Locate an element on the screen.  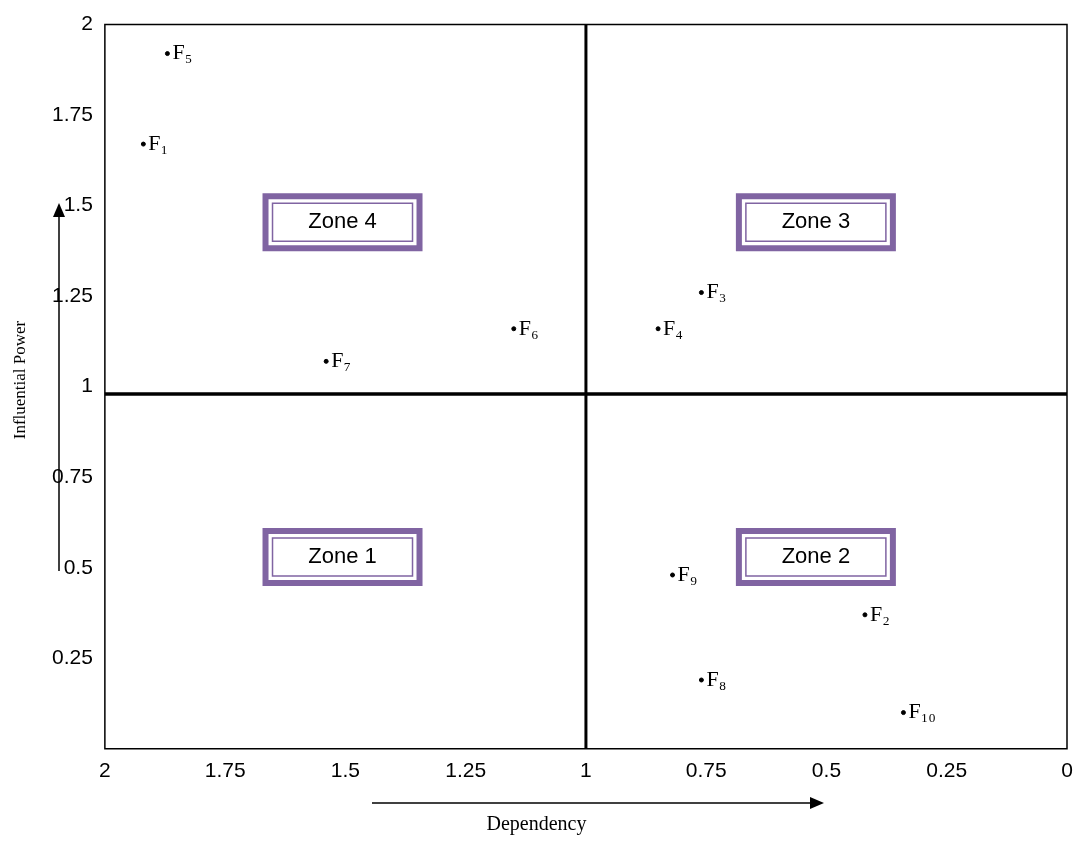
y-tick-label: 2 is located at coordinates (87, 23).